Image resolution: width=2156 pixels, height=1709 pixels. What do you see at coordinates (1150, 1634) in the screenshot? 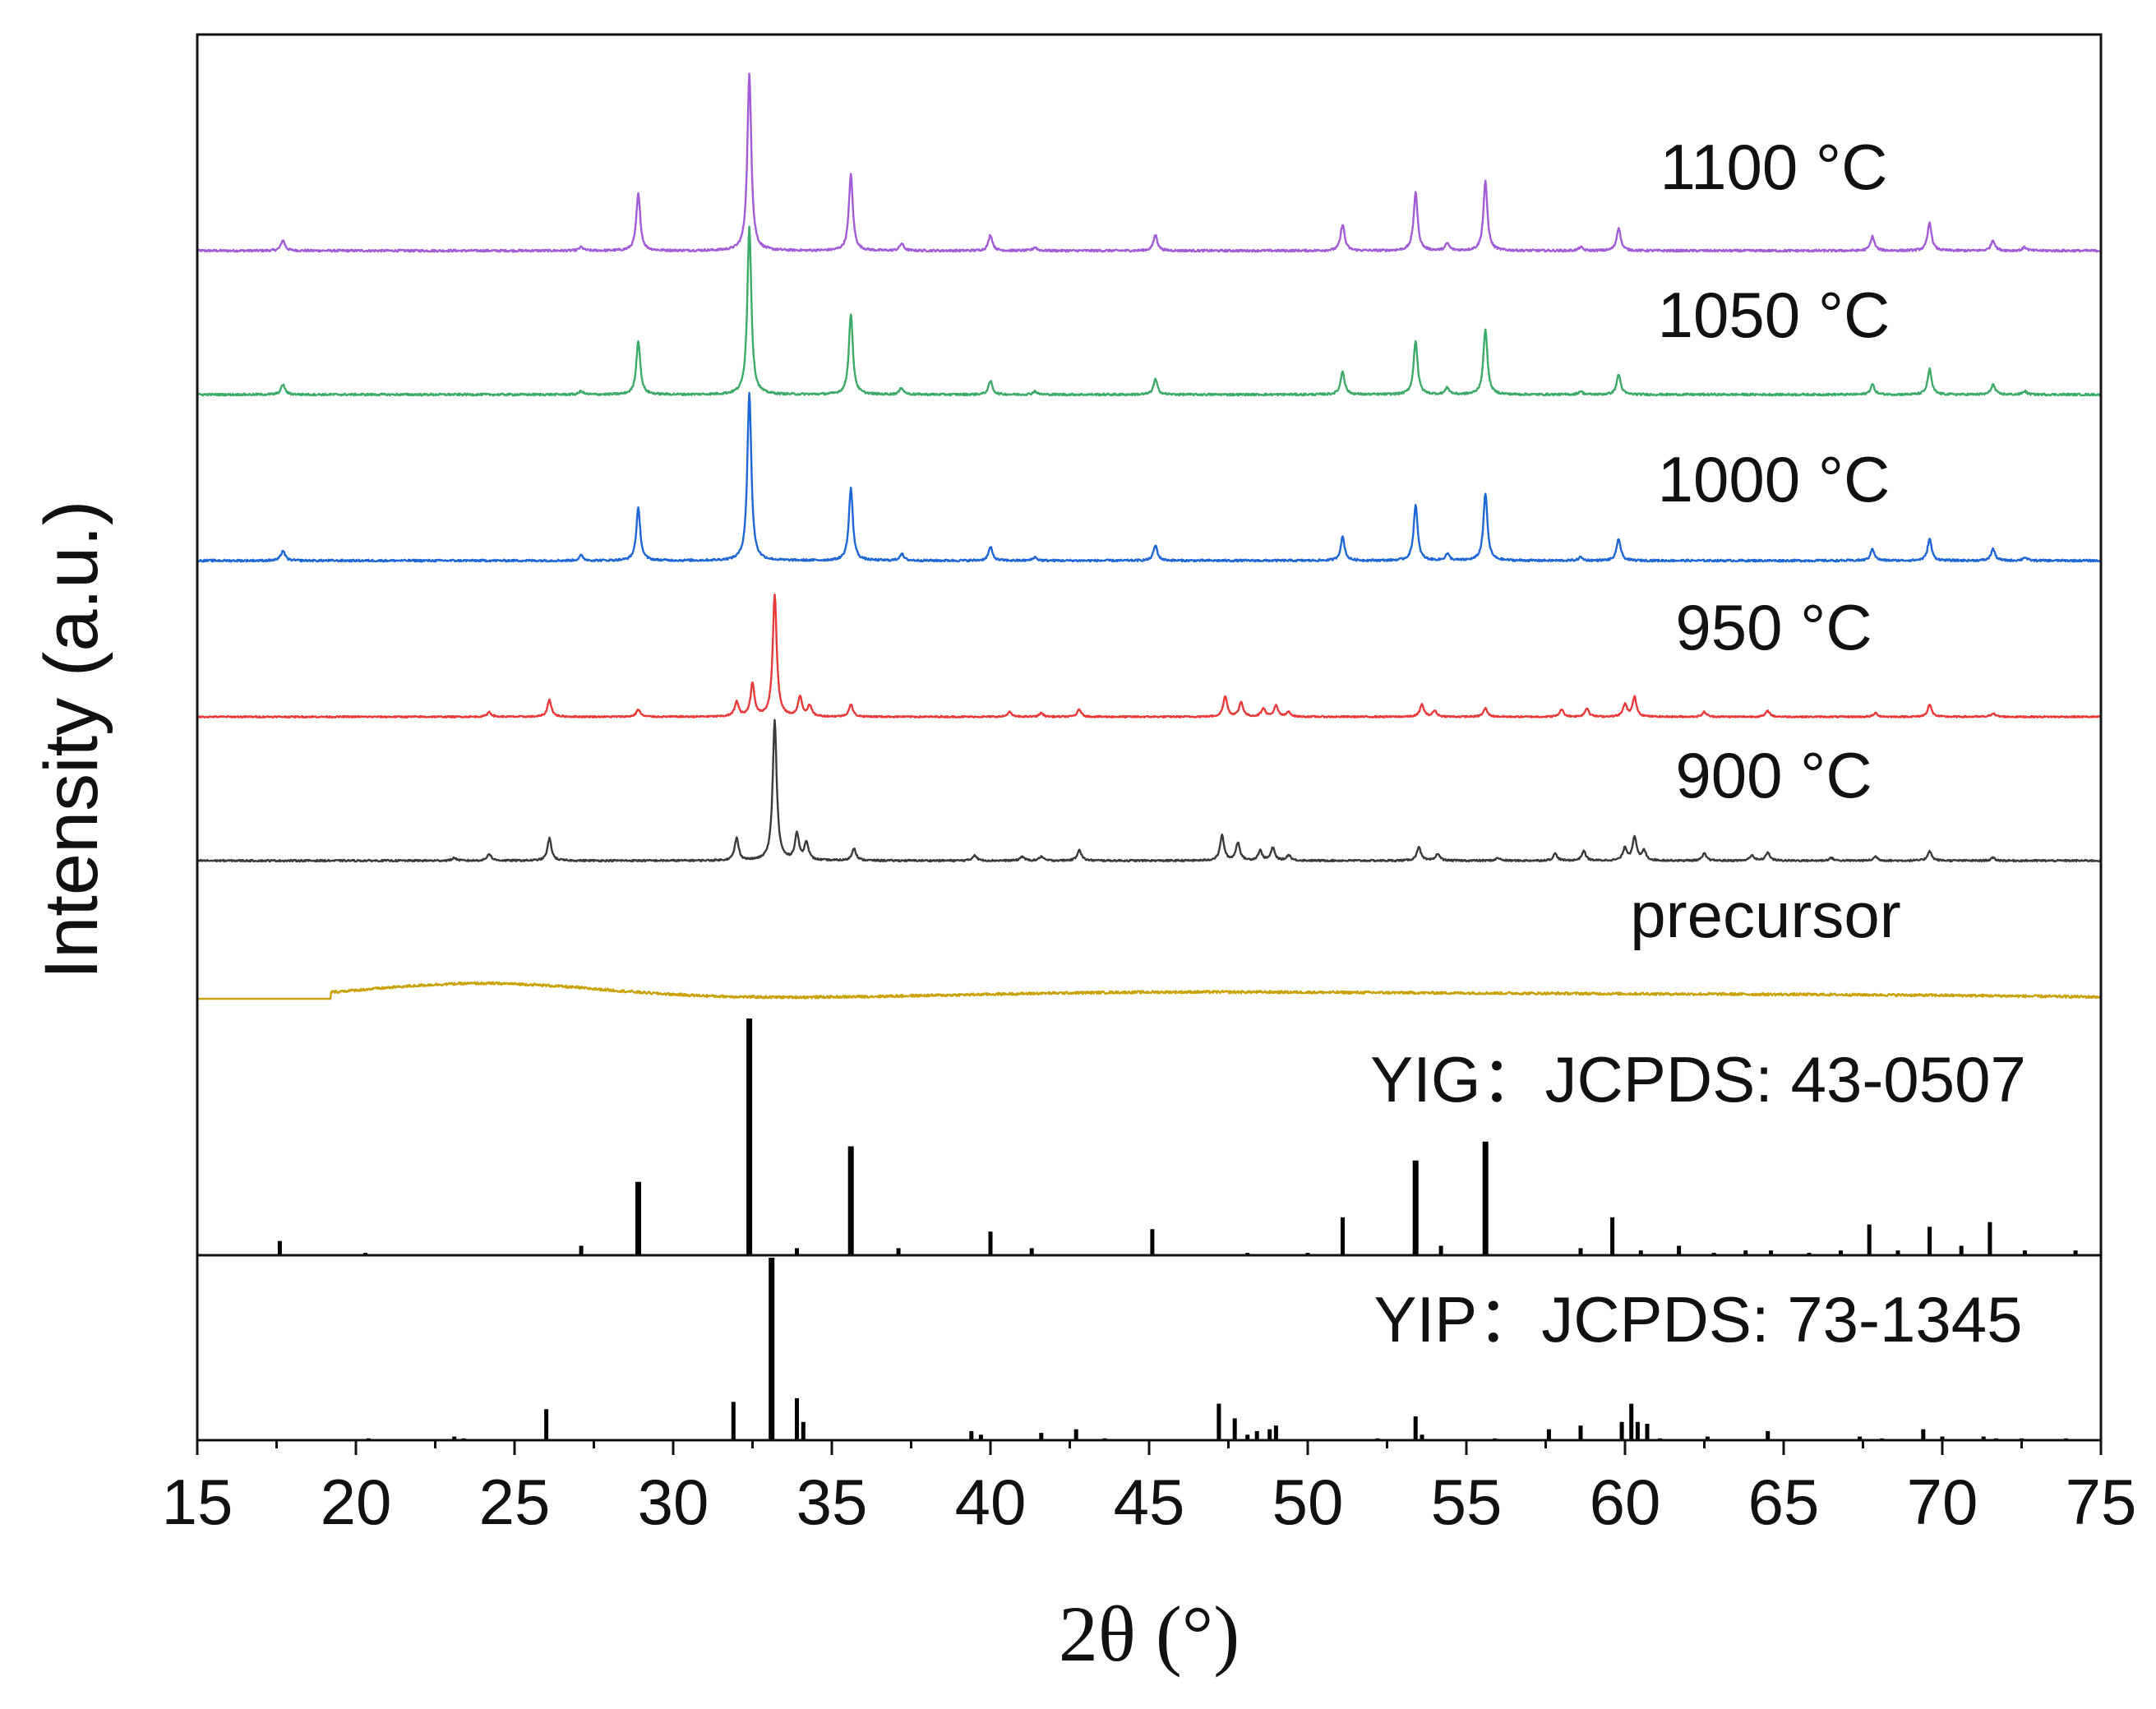
I see `x-axis-title: 2θ (°)` at bounding box center [1150, 1634].